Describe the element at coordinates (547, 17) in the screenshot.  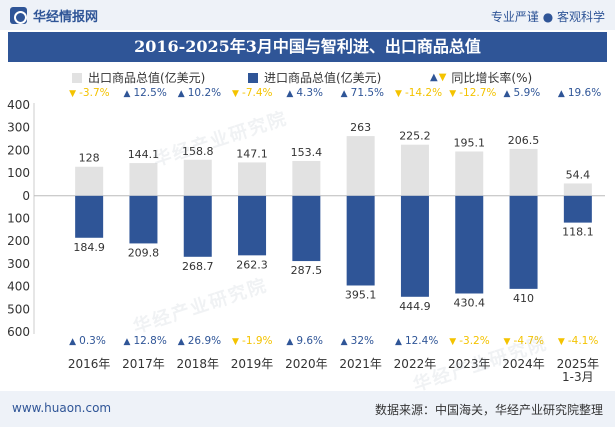
I see `slogan: 专业严谨 ● 客观科学` at that location.